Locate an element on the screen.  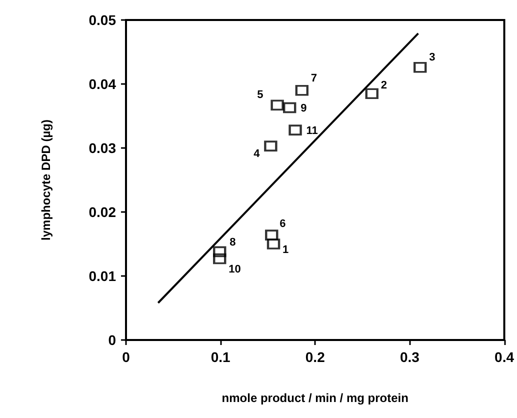
x-tick-label: 0.4 is located at coordinates (504, 357).